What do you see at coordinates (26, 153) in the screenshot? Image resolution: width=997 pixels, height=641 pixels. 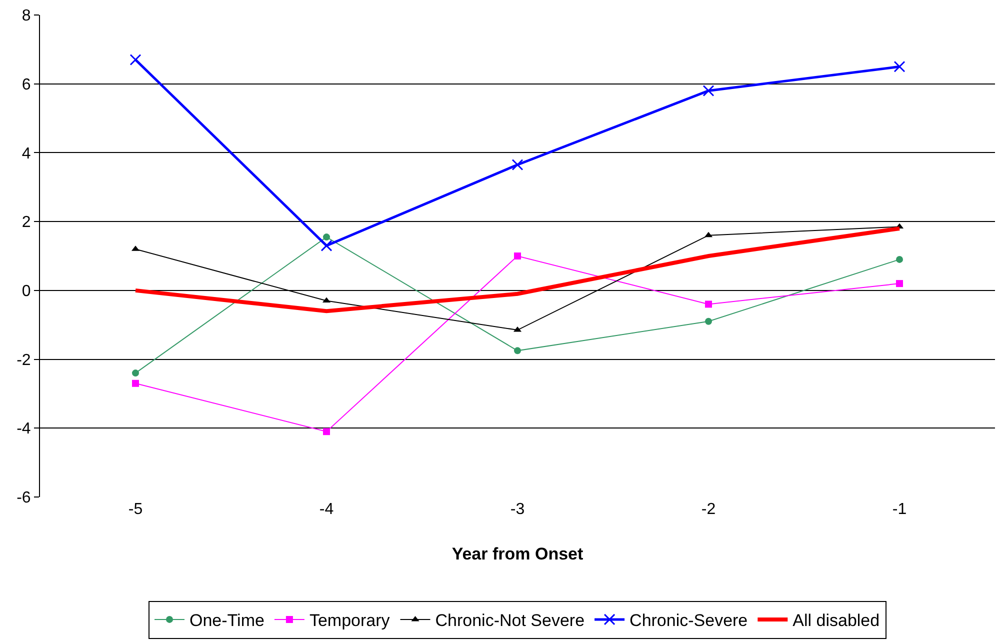 I see `y-tick-label: 4` at bounding box center [26, 153].